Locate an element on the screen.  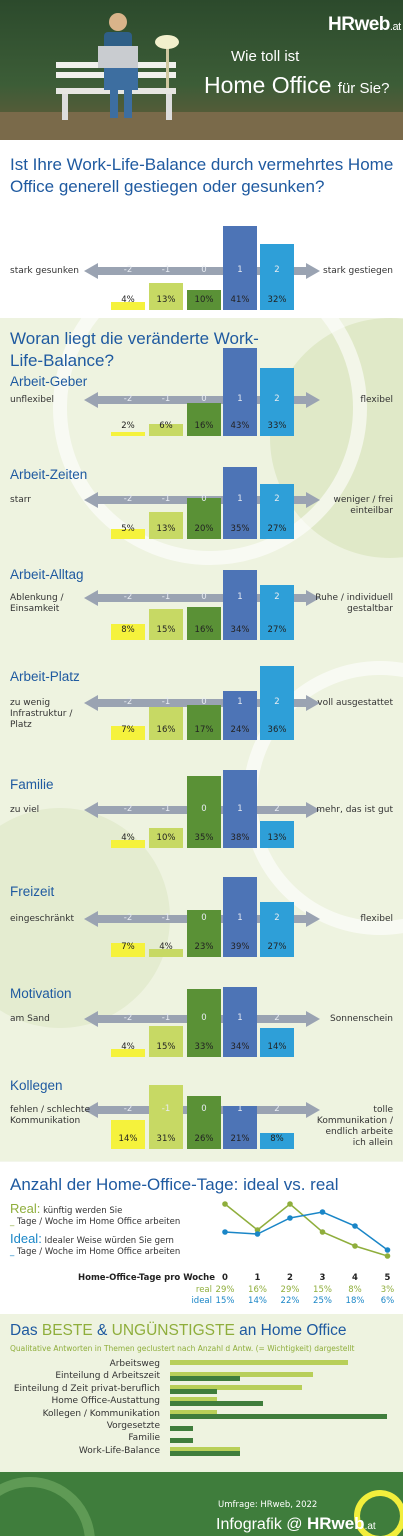
data-label: 7% is located at coordinates (128, 947).